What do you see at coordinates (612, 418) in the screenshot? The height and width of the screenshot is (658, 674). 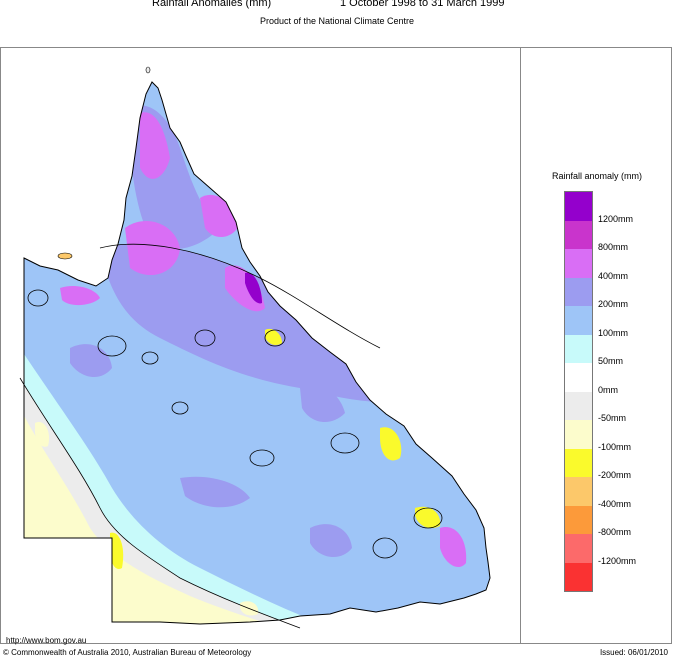 I see `legend-label: -50mm` at bounding box center [612, 418].